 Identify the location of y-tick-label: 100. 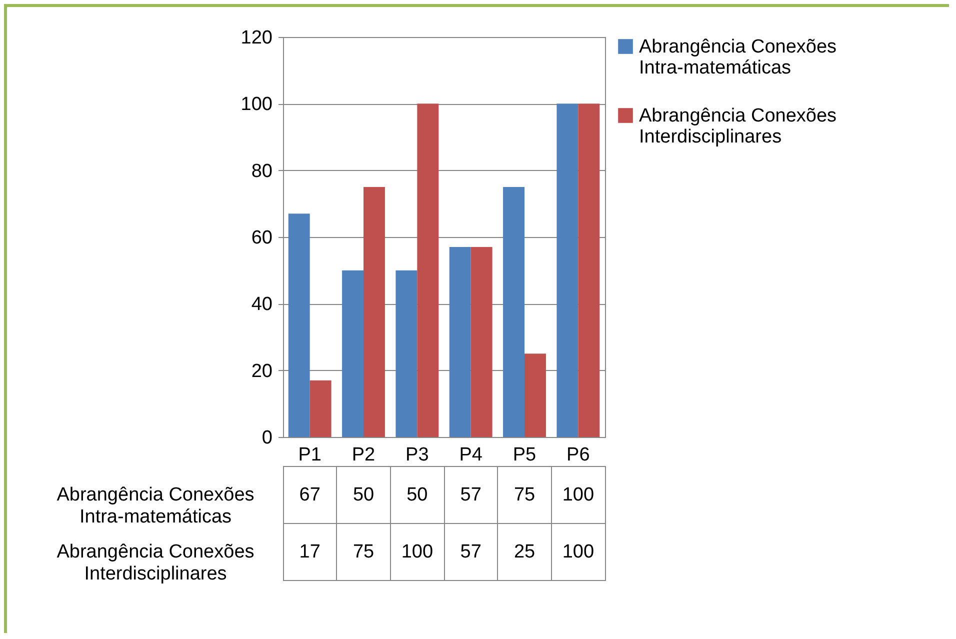
(256, 105).